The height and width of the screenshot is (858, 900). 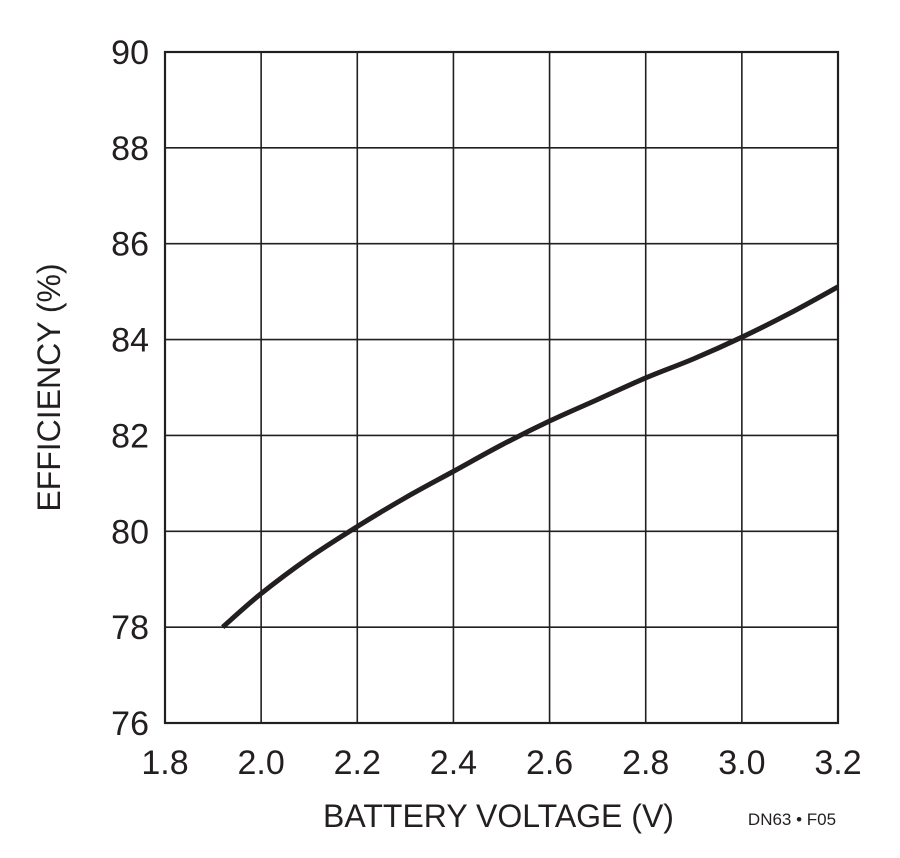 What do you see at coordinates (130, 53) in the screenshot?
I see `y-tick-label: 90` at bounding box center [130, 53].